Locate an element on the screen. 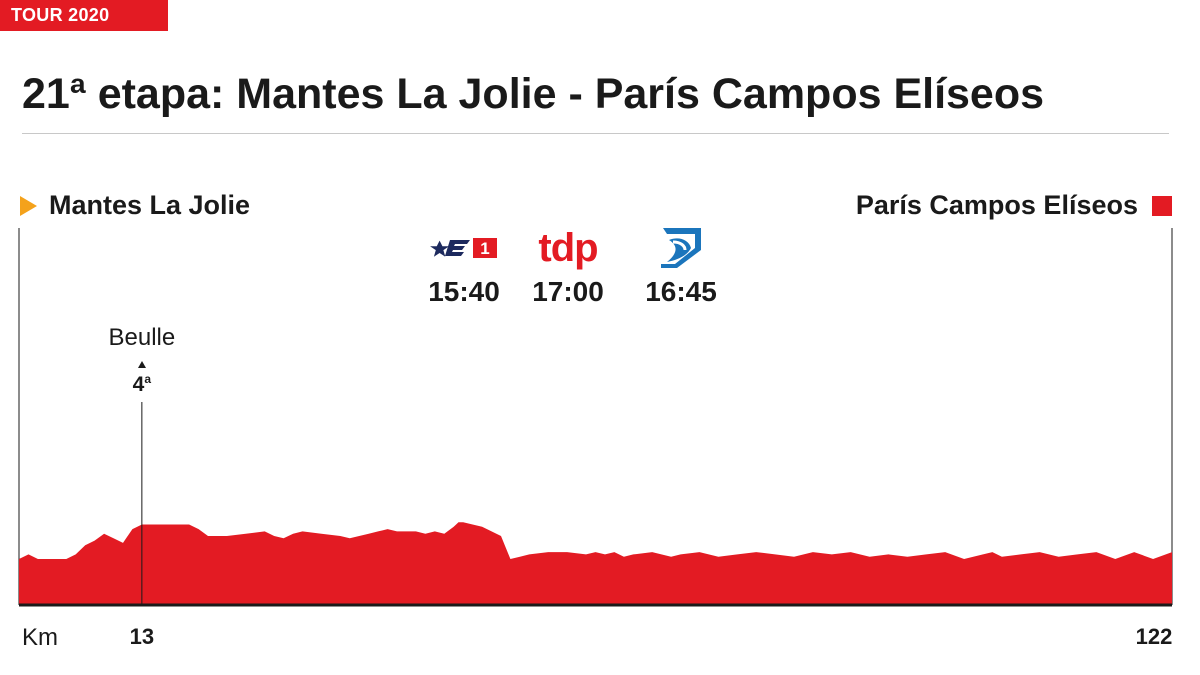 The height and width of the screenshot is (675, 1200). climb-category: 4a is located at coordinates (142, 384).